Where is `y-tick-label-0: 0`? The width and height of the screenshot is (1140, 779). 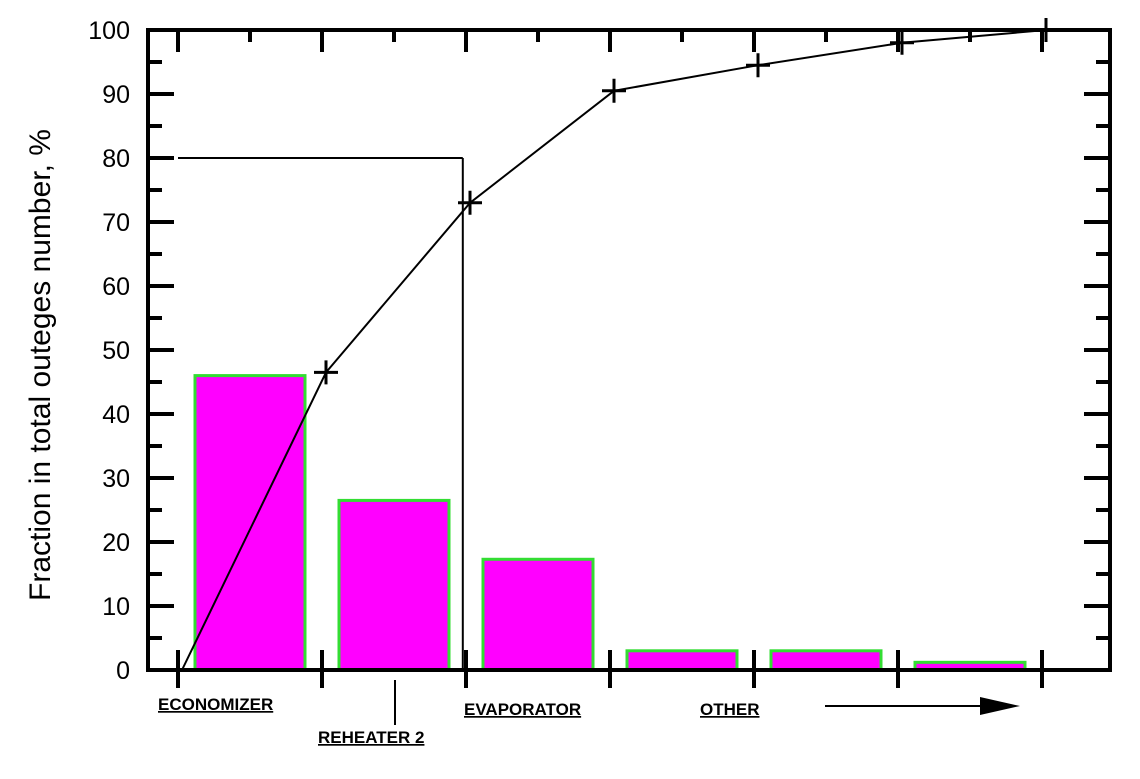 y-tick-label-0: 0 is located at coordinates (123, 671).